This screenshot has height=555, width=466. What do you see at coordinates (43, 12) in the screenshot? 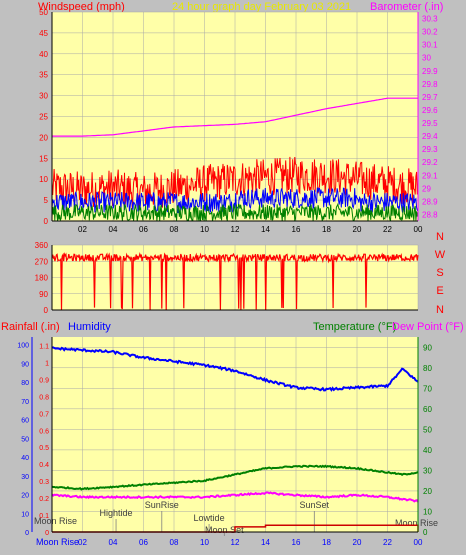
I see `windspeed-tick-label: 50` at bounding box center [43, 12].